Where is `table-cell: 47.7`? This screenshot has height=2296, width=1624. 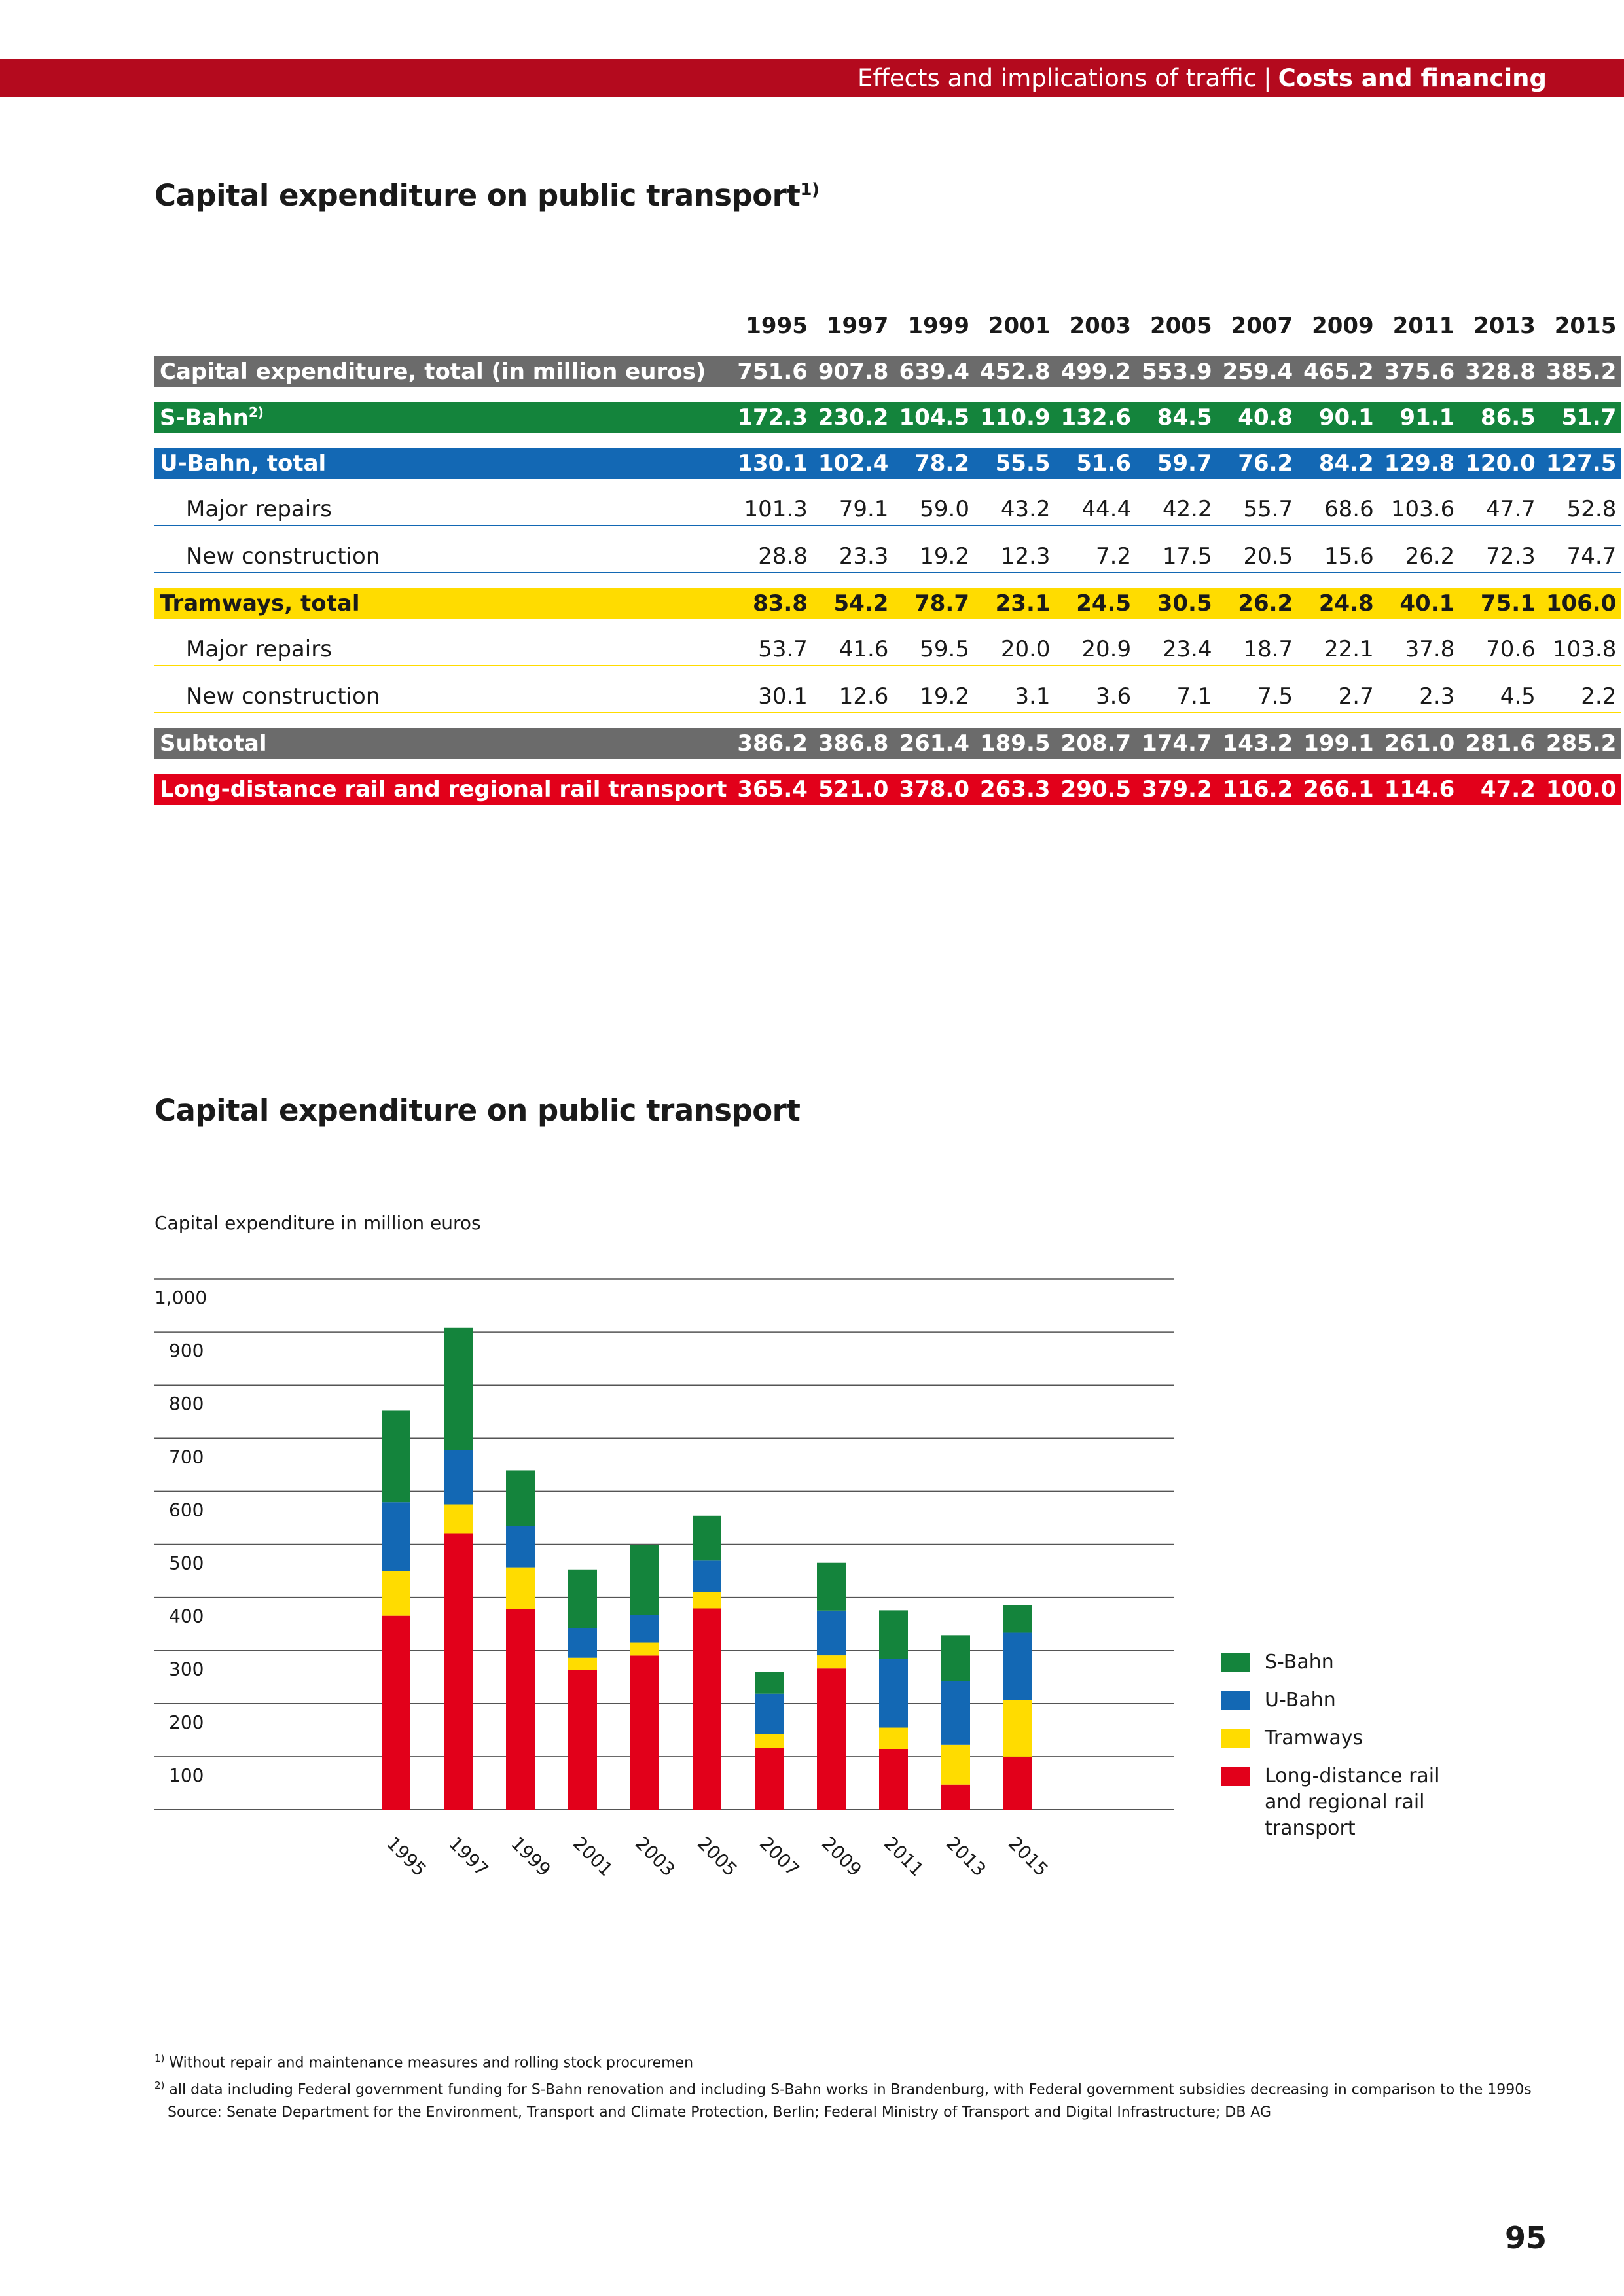 table-cell: 47.7 is located at coordinates (1500, 509).